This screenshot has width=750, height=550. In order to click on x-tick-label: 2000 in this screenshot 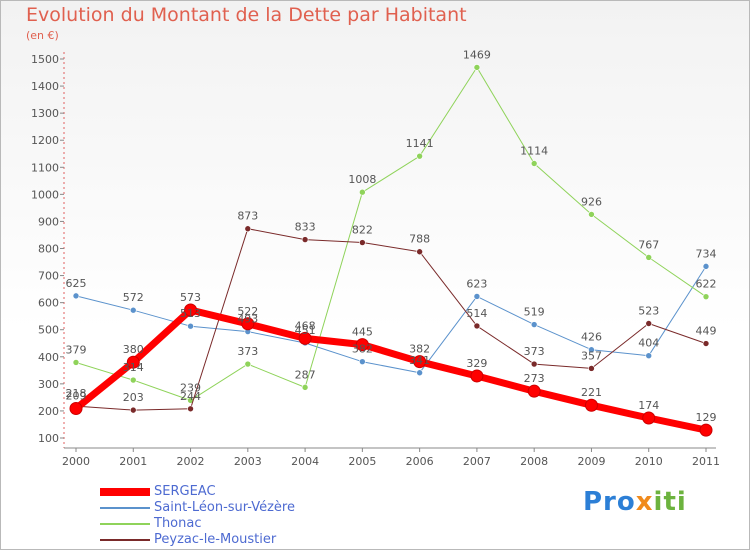, I will do `click(76, 461)`.